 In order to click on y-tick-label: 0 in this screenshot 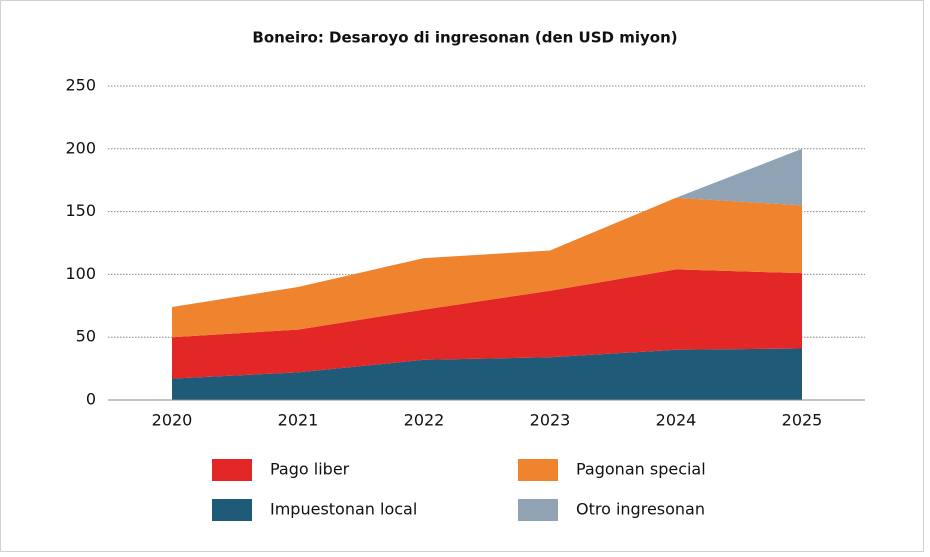, I will do `click(91, 399)`.